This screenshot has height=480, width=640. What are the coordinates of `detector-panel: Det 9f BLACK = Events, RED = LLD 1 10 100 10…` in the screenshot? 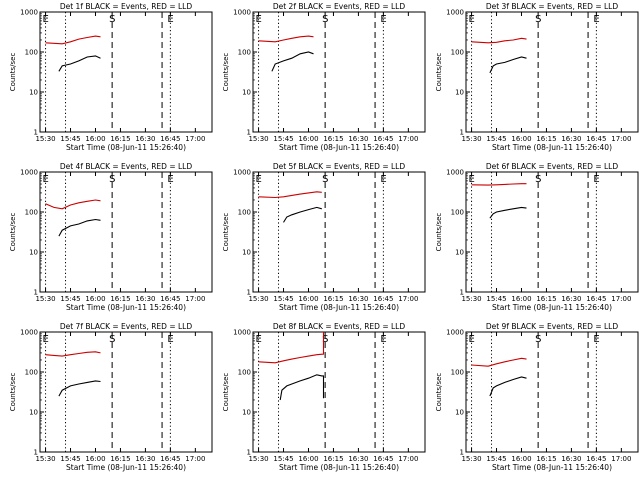 It's located at (537, 397).